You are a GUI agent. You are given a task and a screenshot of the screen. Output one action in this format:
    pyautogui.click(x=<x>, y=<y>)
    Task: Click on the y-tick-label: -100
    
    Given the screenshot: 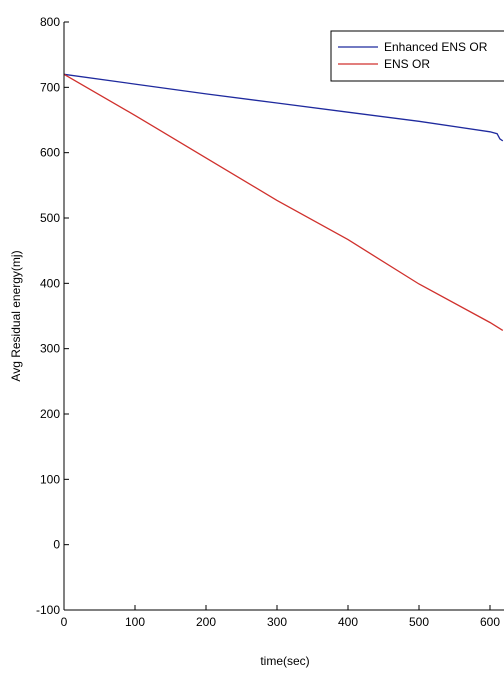 What is the action you would take?
    pyautogui.click(x=48, y=610)
    